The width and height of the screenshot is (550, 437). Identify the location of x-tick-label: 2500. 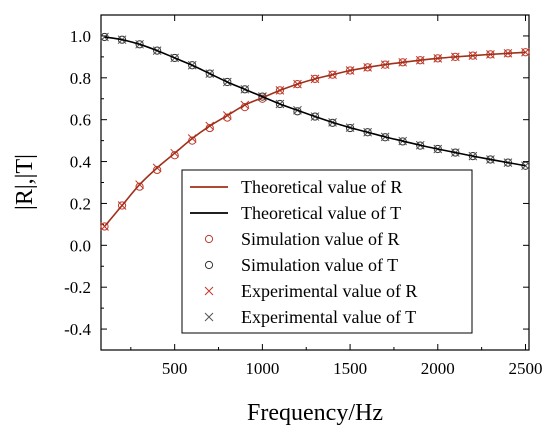
(525, 368).